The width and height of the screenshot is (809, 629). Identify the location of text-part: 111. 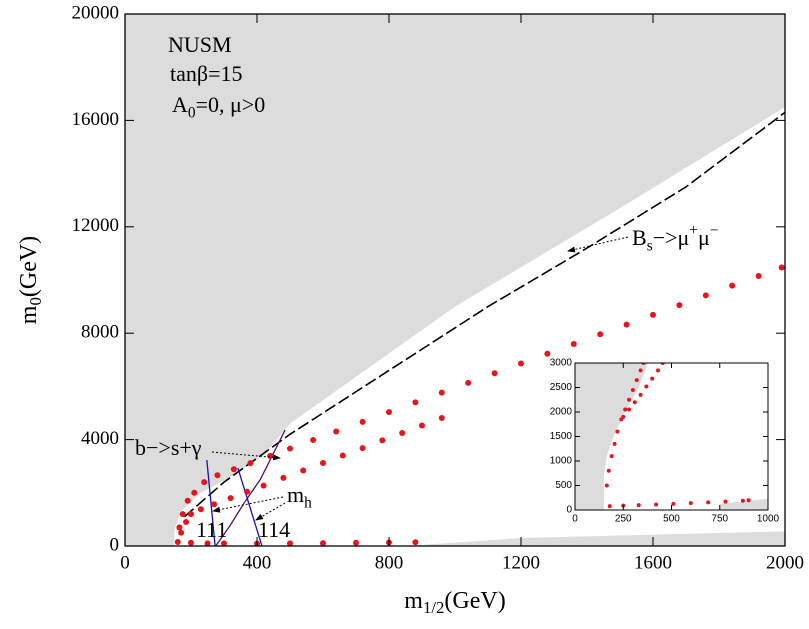
(211, 529).